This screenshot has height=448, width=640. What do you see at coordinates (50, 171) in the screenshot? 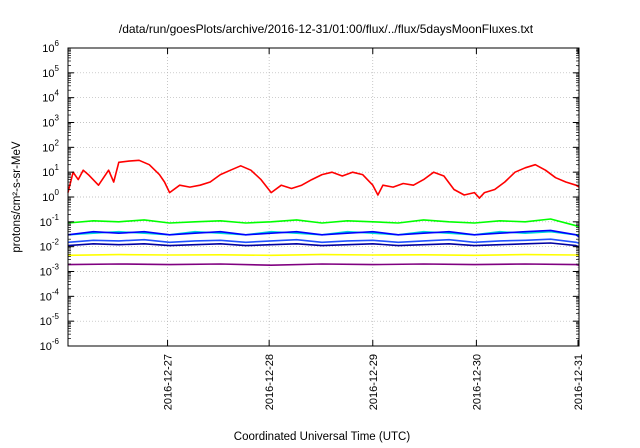
I see `y-tick-label: 10¹` at bounding box center [50, 171].